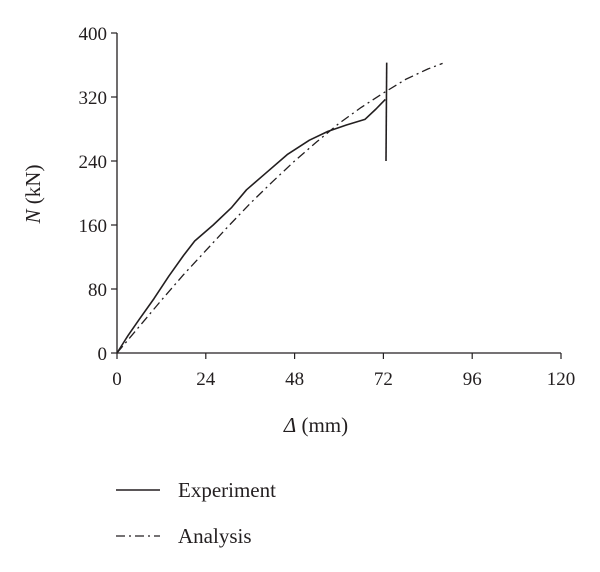 This screenshot has height=572, width=600. Describe the element at coordinates (196, 513) in the screenshot. I see `legend: Experiment Analysis` at that location.